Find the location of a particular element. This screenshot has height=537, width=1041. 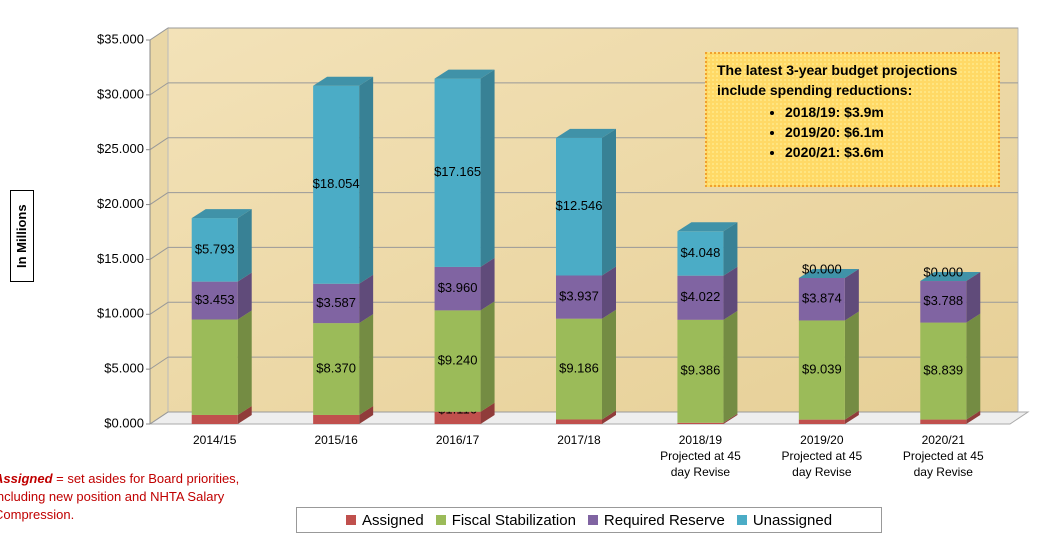

y-axis-label: In Millions is located at coordinates (22, 236).